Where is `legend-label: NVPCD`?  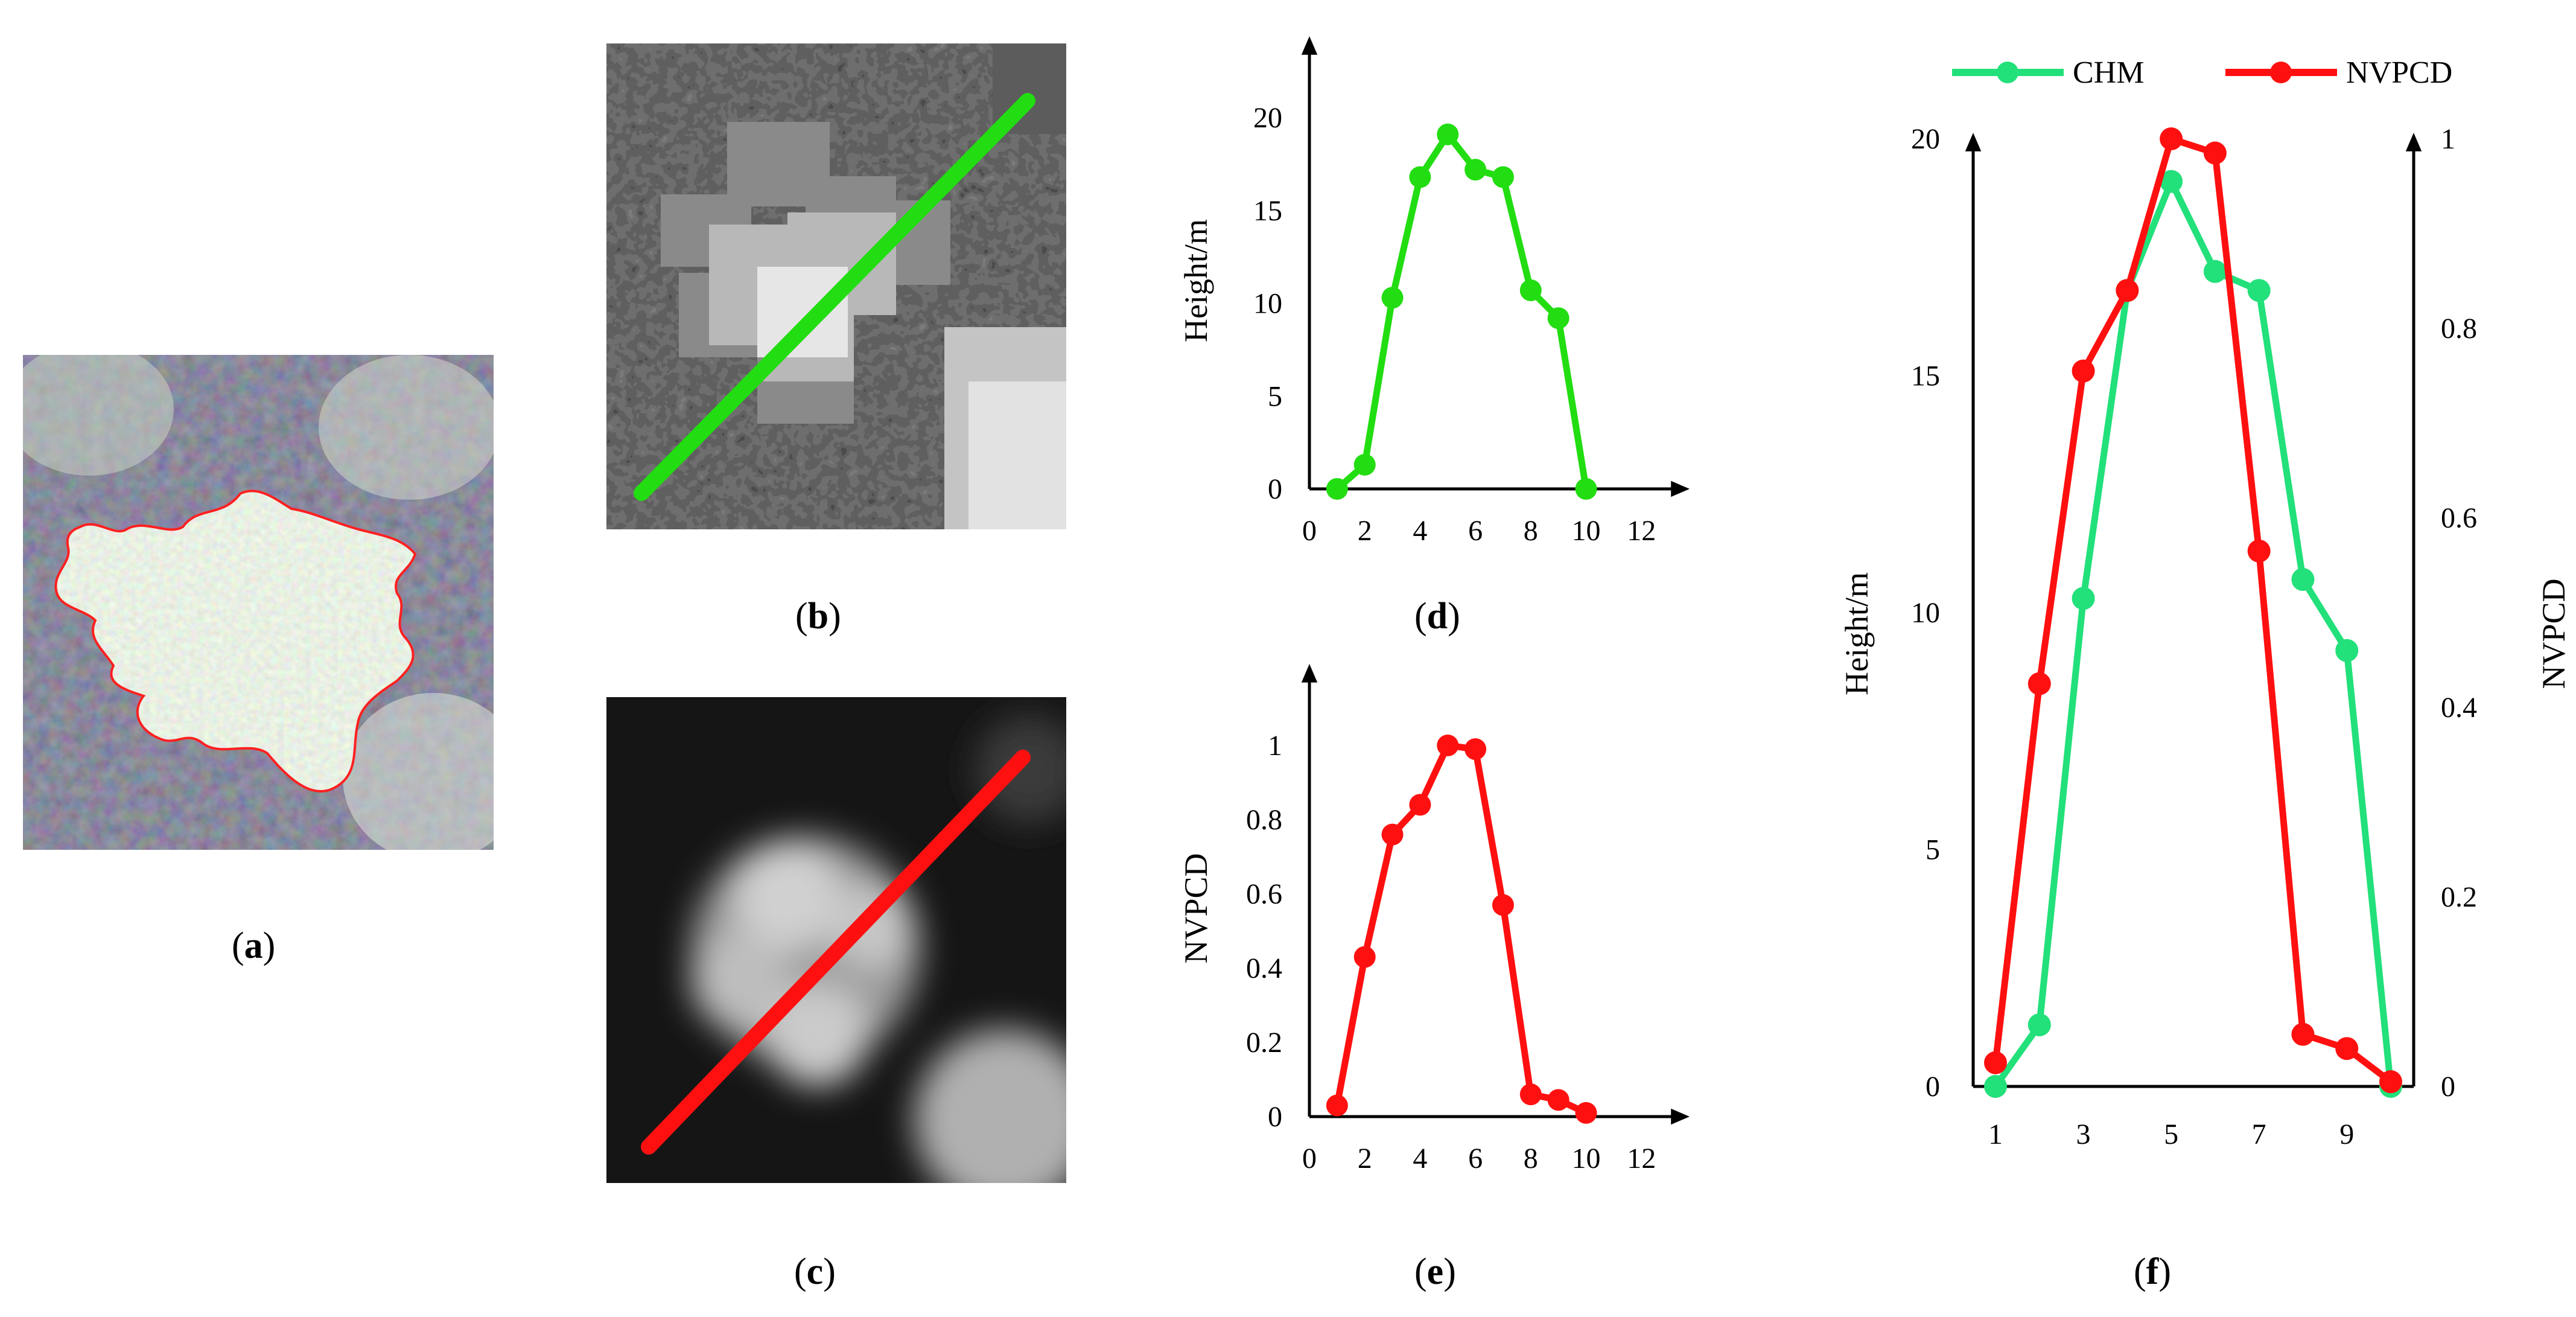 legend-label: NVPCD is located at coordinates (2399, 73).